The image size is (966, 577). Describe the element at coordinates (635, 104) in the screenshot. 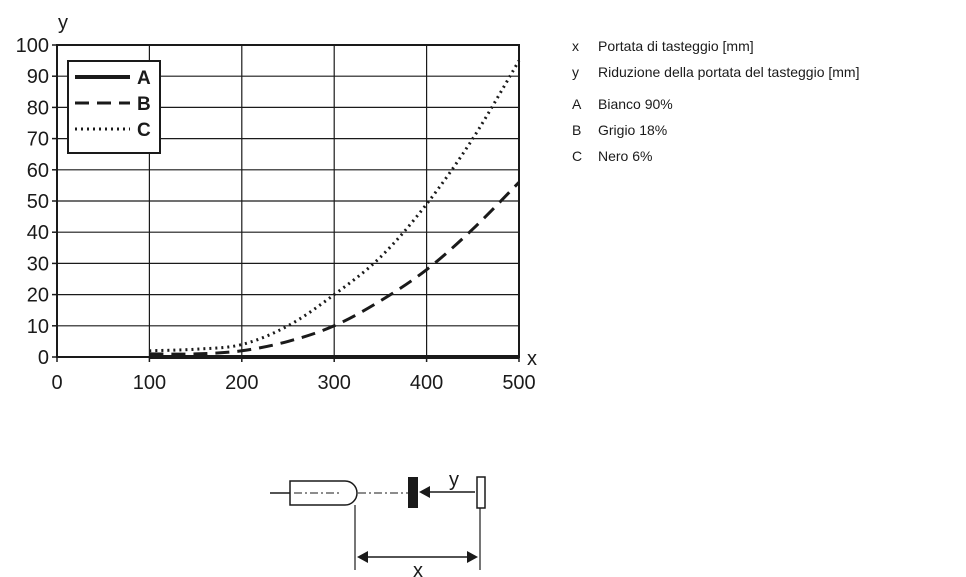

I see `key-text: Bianco 90%` at that location.